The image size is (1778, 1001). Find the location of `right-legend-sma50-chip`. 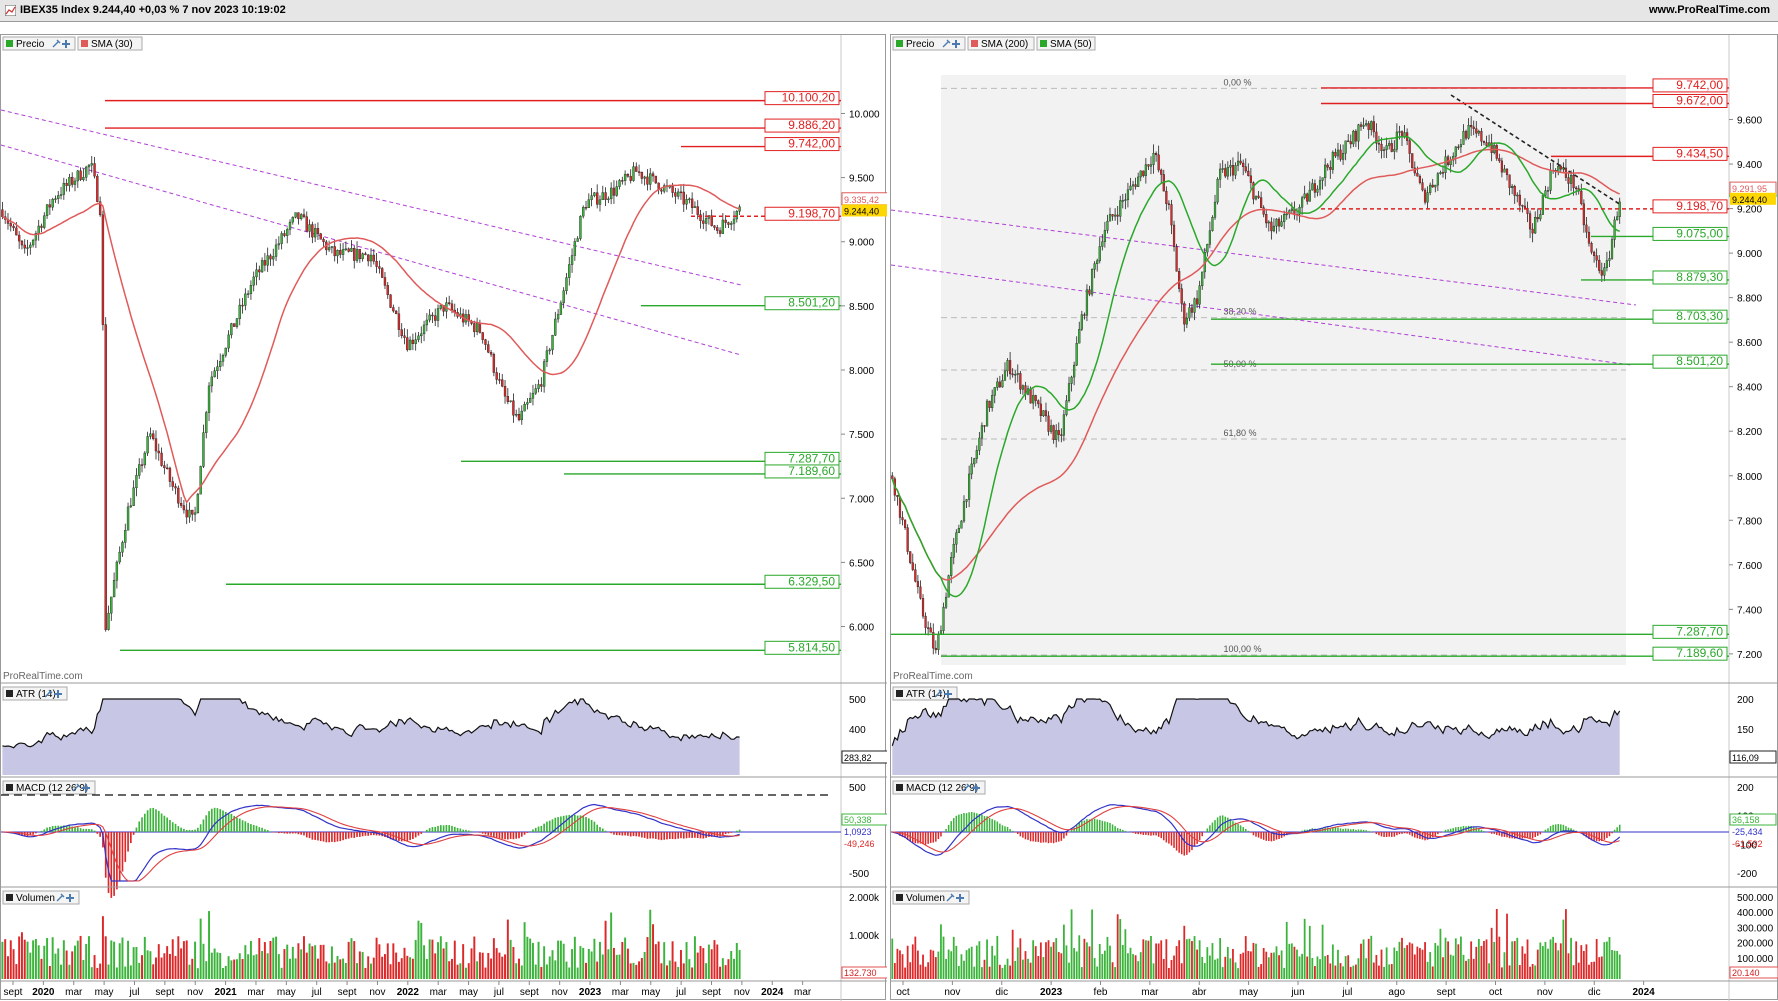

right-legend-sma50-chip is located at coordinates (1066, 43).